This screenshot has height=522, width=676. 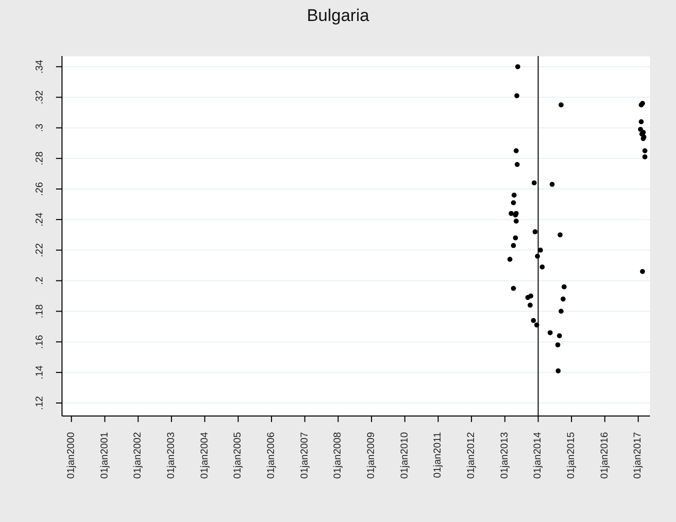 I want to click on y-tick-label: .3, so click(x=40, y=127).